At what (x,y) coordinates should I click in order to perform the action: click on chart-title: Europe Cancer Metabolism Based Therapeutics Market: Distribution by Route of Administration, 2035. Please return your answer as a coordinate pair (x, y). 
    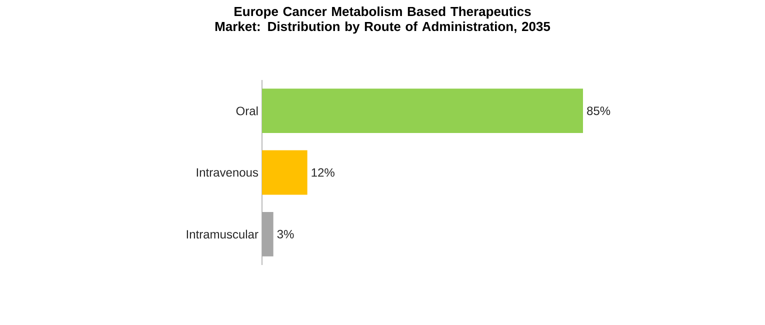
    Looking at the image, I should click on (382, 20).